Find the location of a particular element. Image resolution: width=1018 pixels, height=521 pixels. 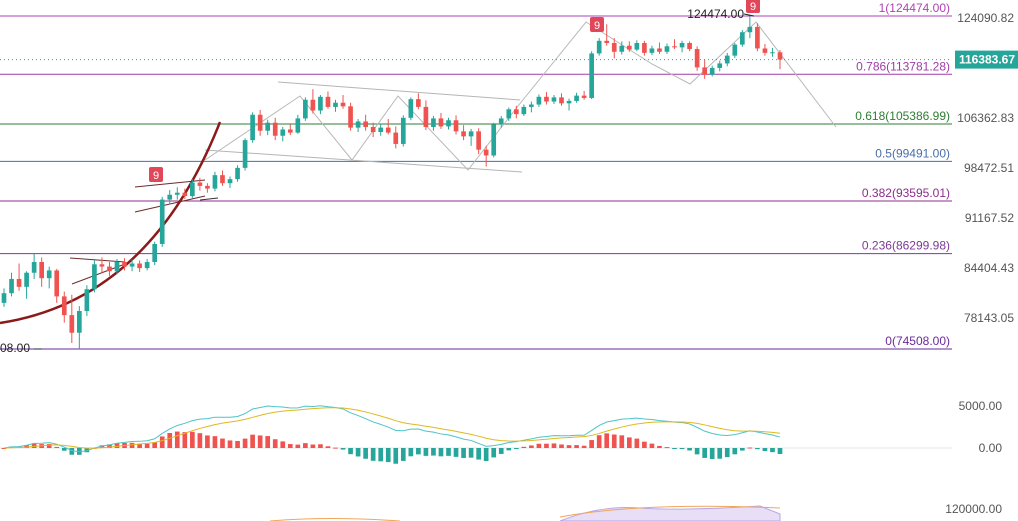

bottom-panel-band is located at coordinates (670, 513).